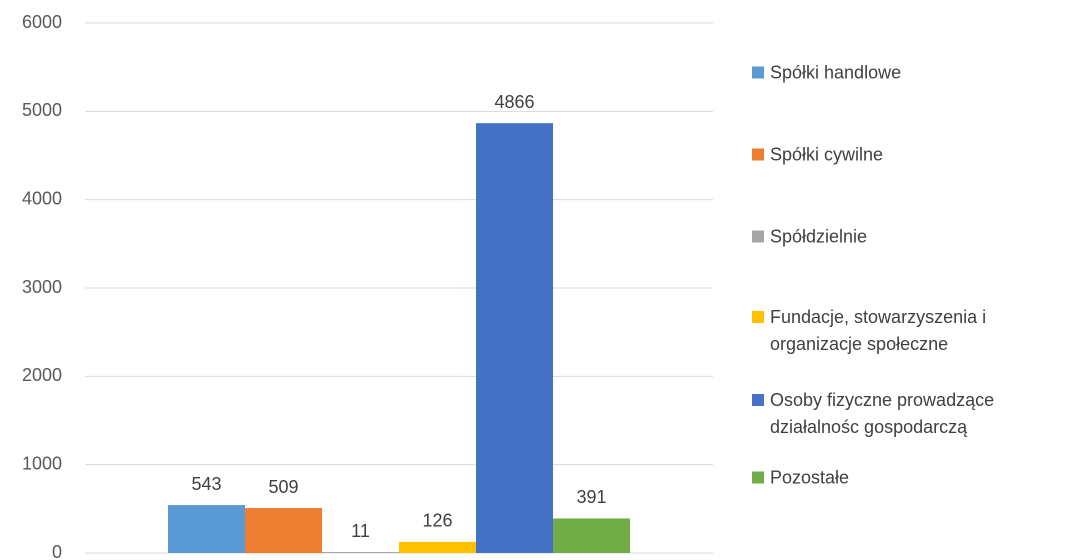 Image resolution: width=1075 pixels, height=560 pixels. What do you see at coordinates (42, 110) in the screenshot?
I see `y-tick-label: 5000` at bounding box center [42, 110].